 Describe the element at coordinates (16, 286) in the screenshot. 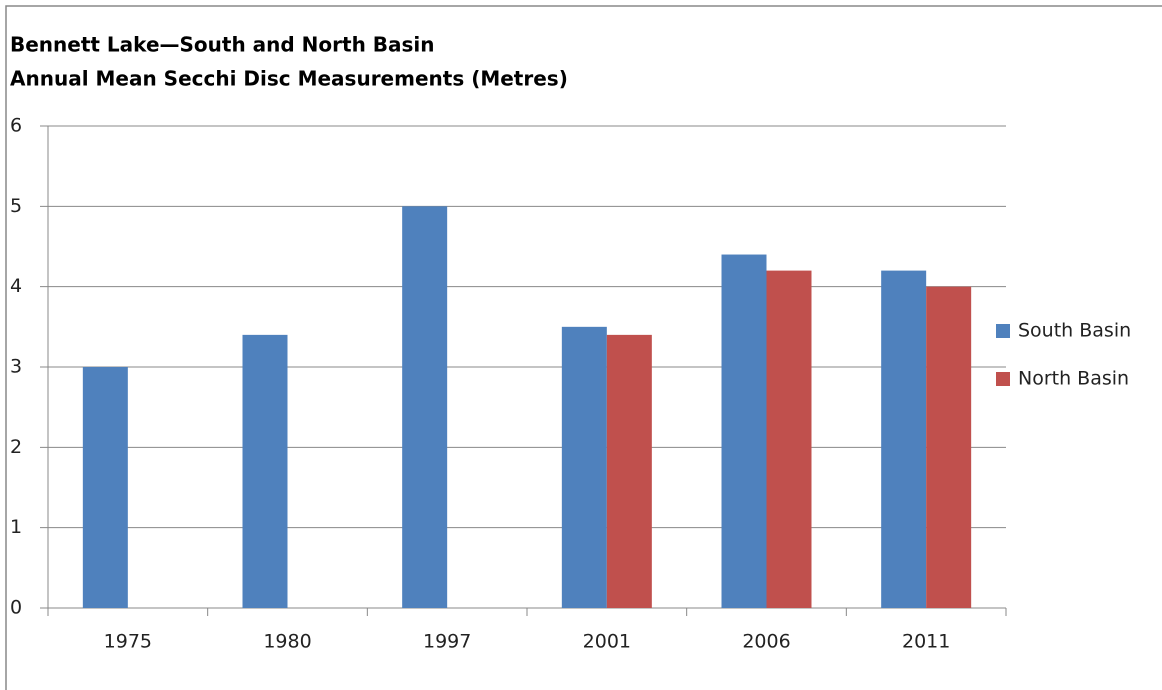

I see `y-tick-label: 4` at that location.